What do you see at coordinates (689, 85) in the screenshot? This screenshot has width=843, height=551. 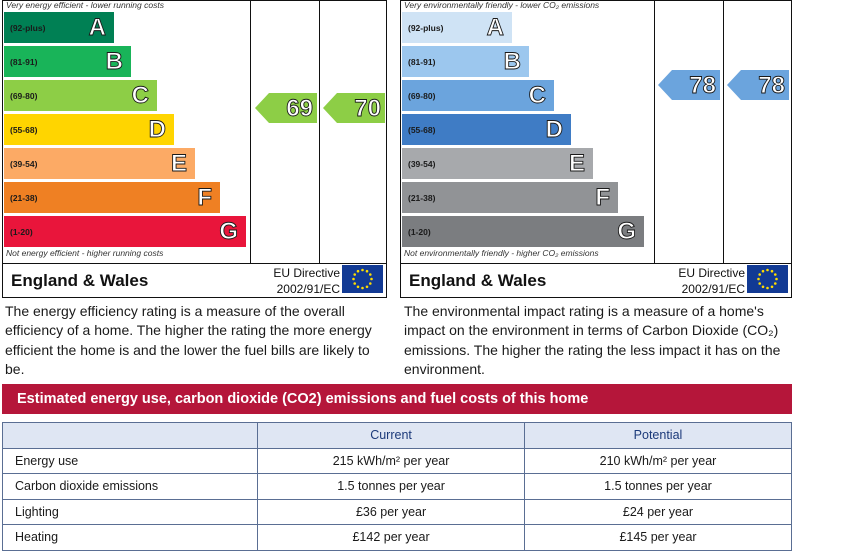 I see `co2-current-rating-arrow: 78` at bounding box center [689, 85].